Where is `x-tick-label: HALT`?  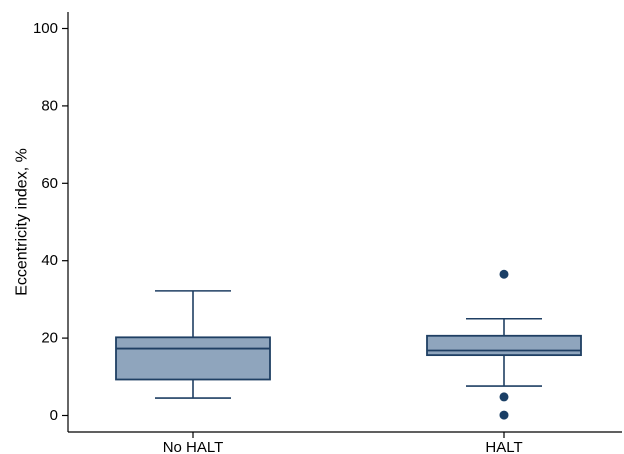 x-tick-label: HALT is located at coordinates (503, 446).